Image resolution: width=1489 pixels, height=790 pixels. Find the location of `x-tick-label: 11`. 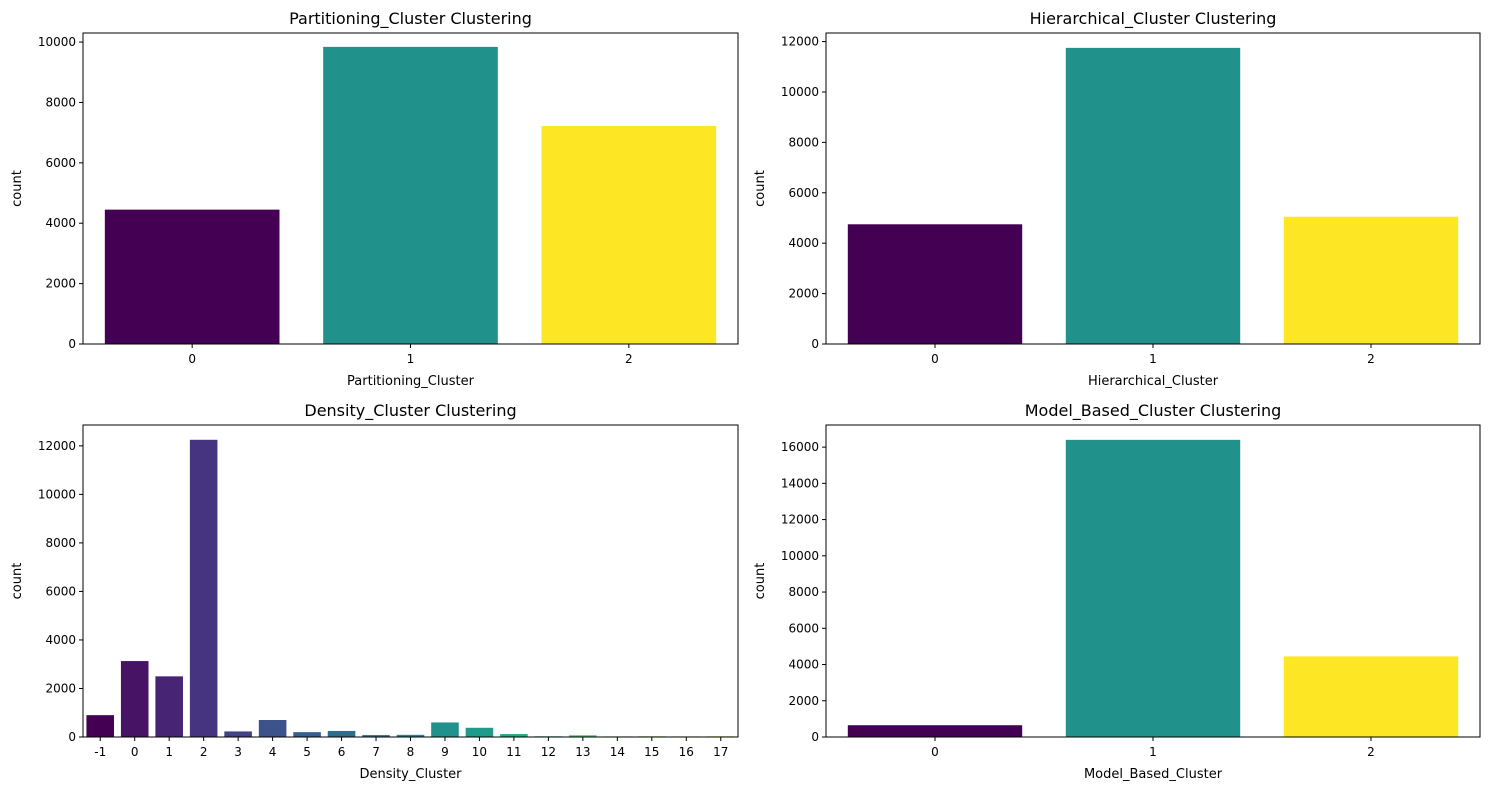

x-tick-label: 11 is located at coordinates (513, 752).